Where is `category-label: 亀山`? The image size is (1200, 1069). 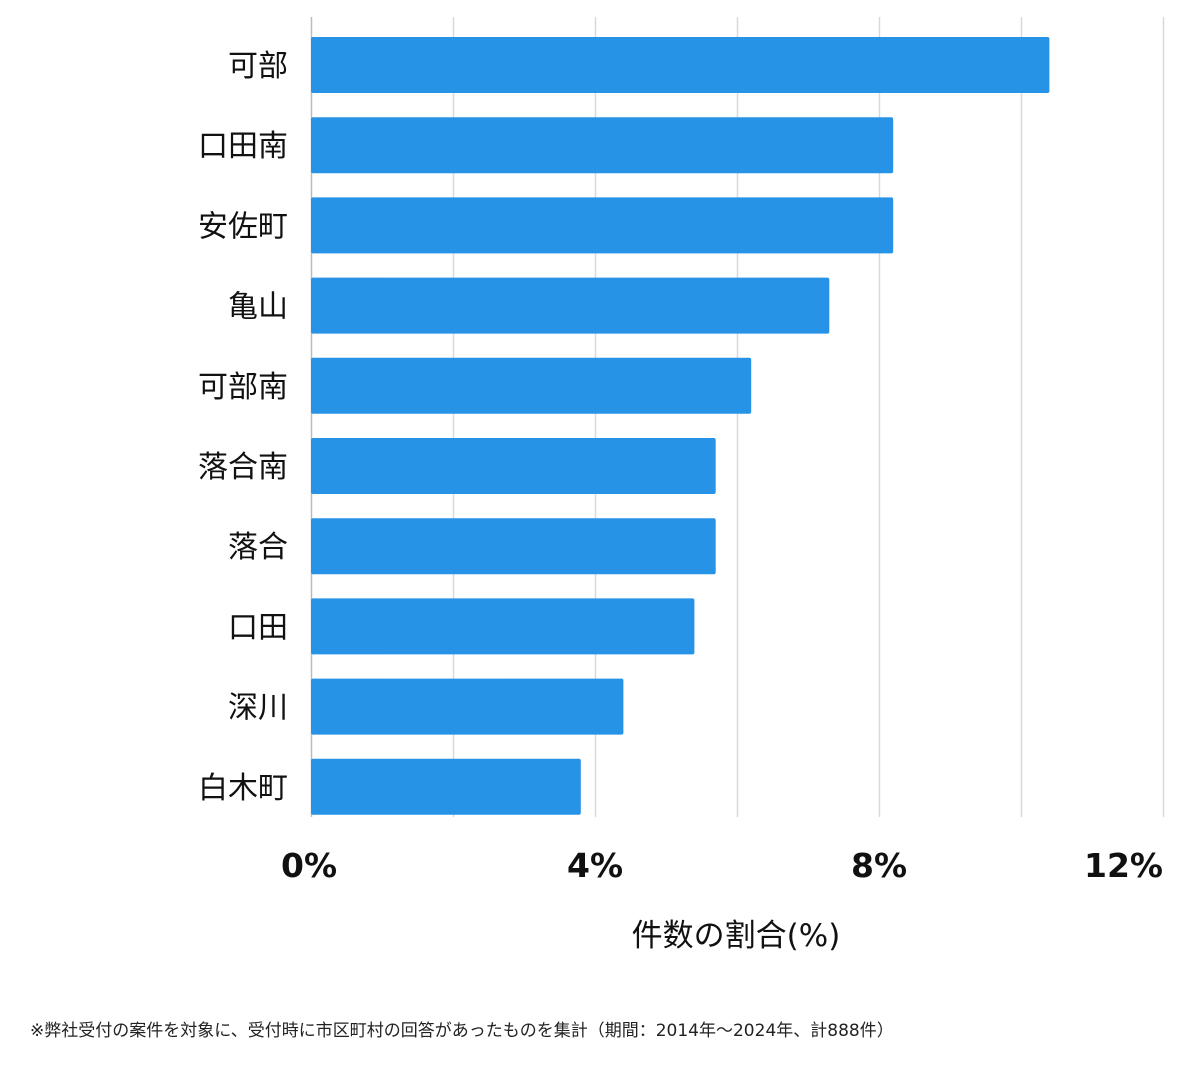
category-label: 亀山 is located at coordinates (258, 307).